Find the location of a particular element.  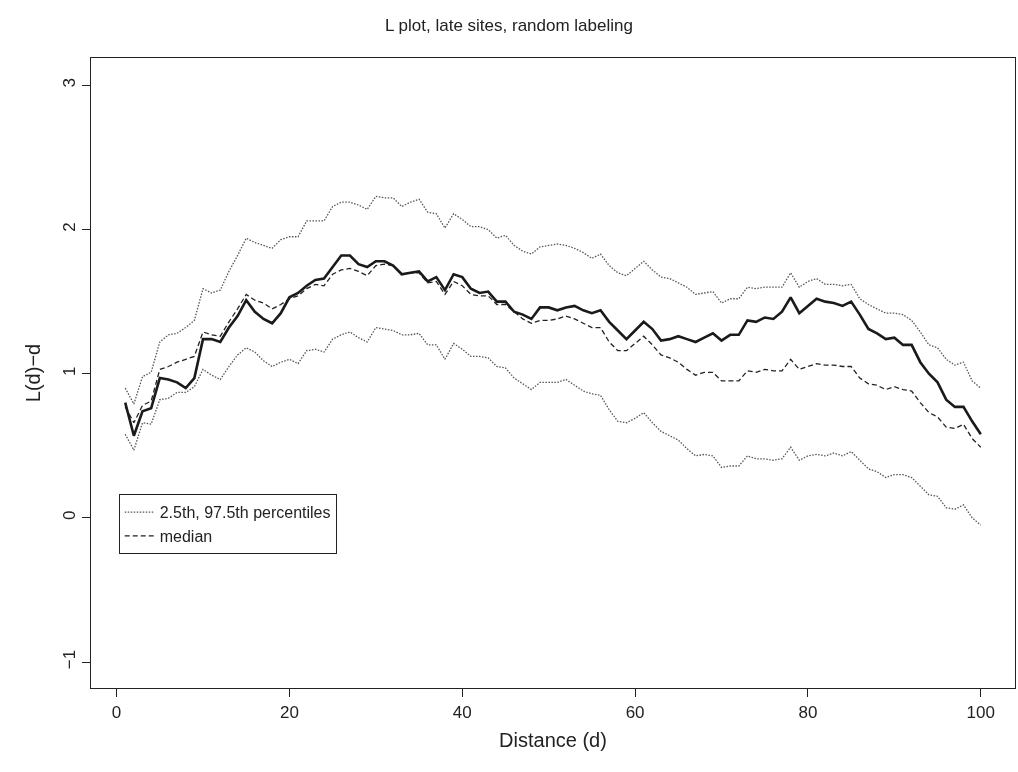

legend-label: median is located at coordinates (186, 537).